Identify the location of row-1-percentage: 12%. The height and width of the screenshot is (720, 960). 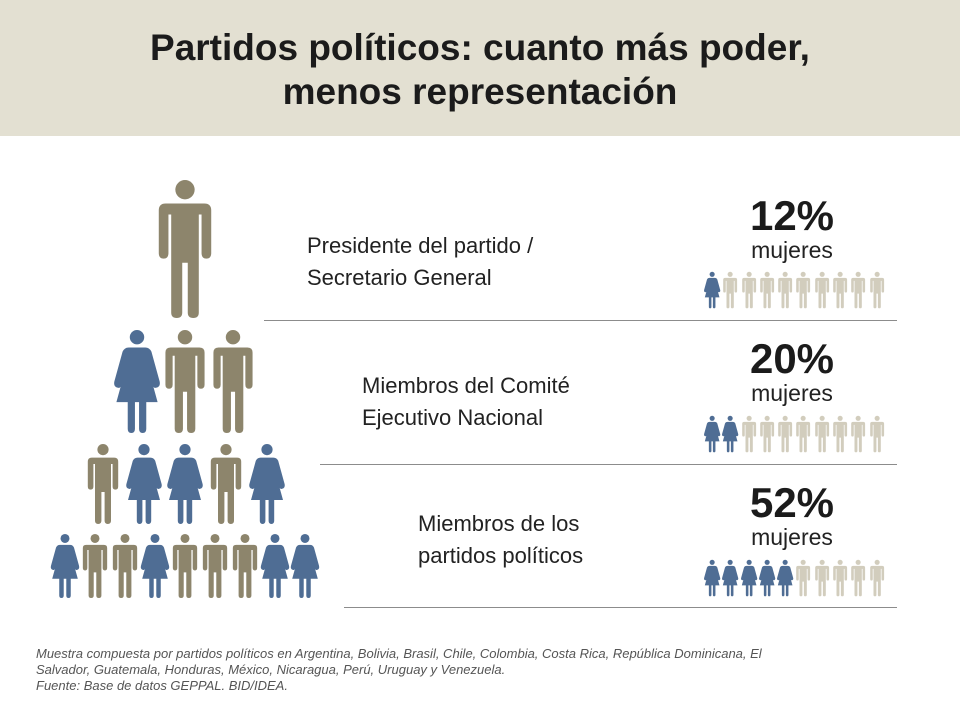
(792, 215).